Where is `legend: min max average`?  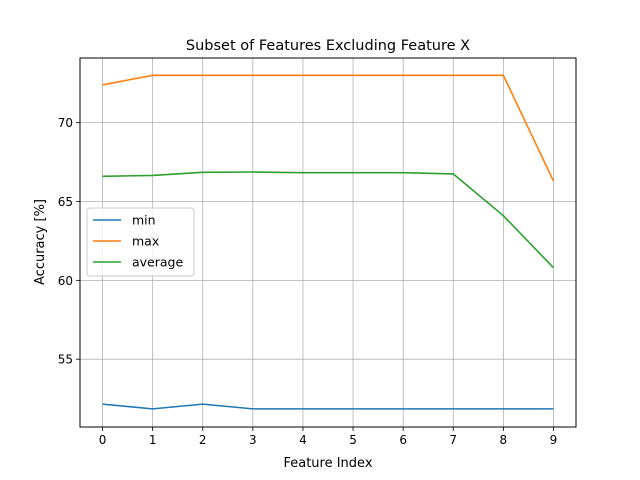 legend: min max average is located at coordinates (140, 242).